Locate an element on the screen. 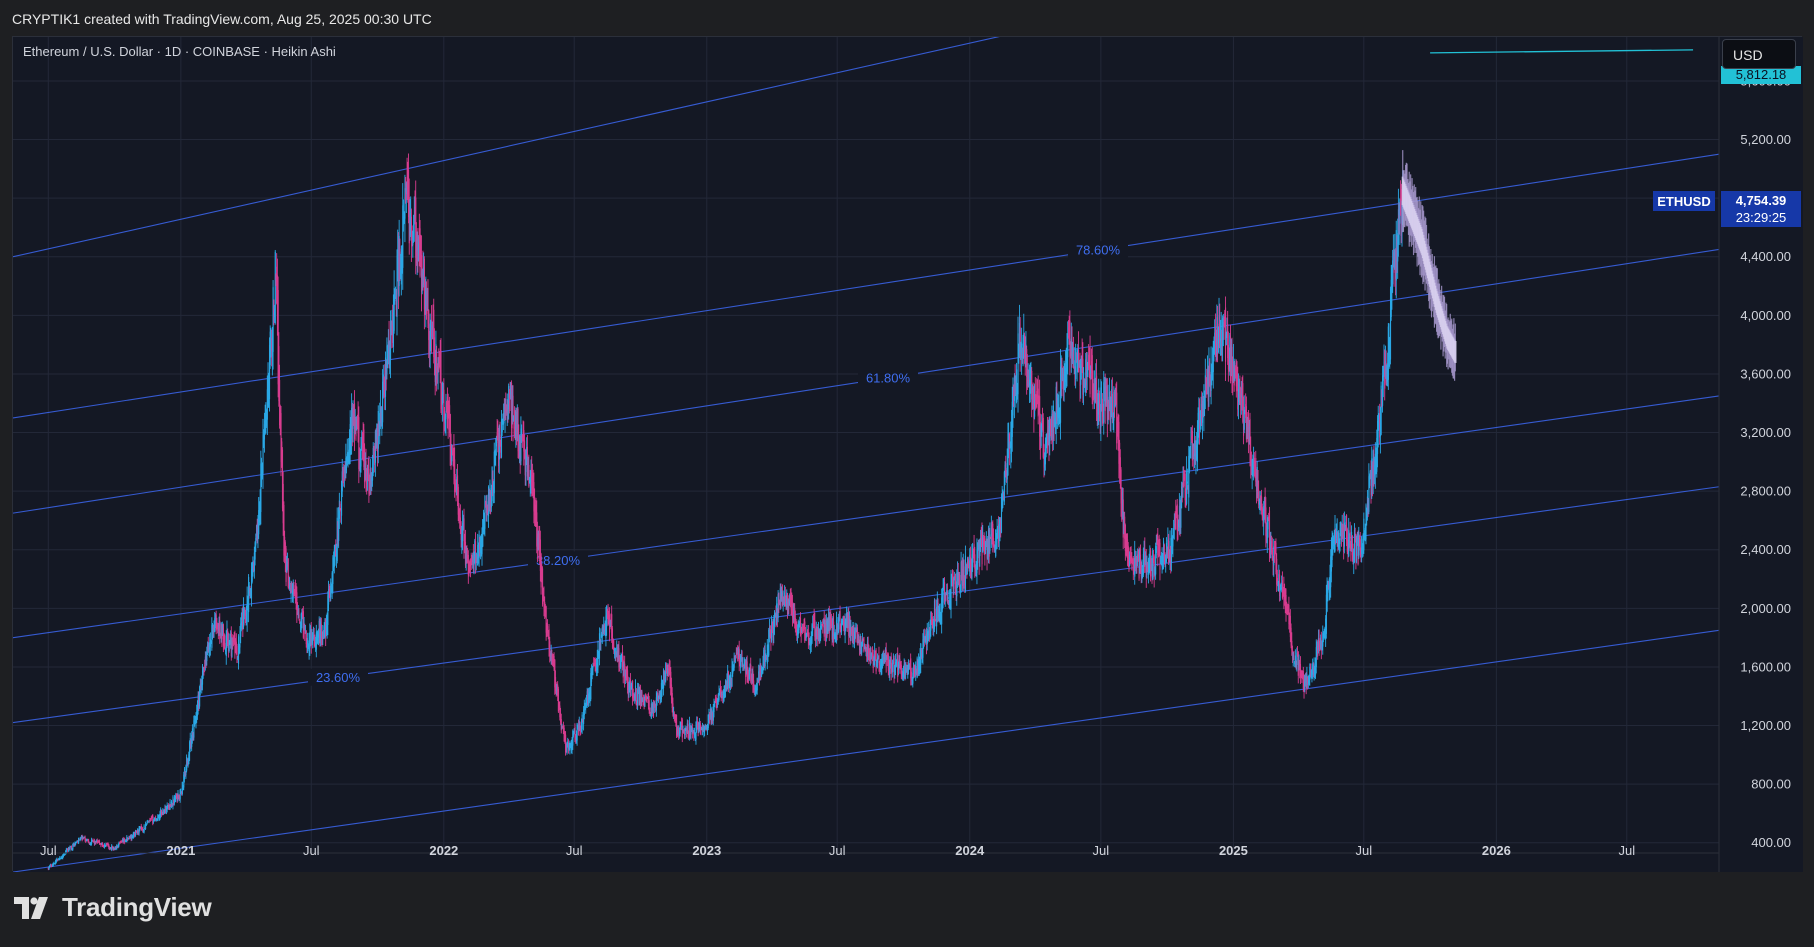  time-tick-label: Jul is located at coordinates (1626, 850).